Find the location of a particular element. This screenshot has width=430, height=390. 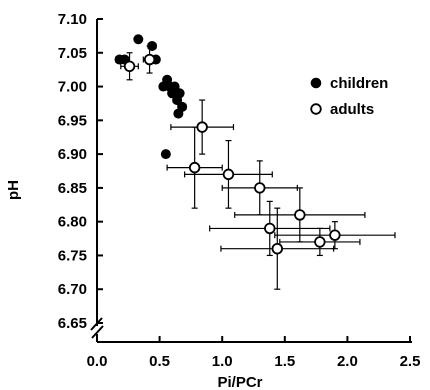

legend-label-children: children is located at coordinates (359, 83).